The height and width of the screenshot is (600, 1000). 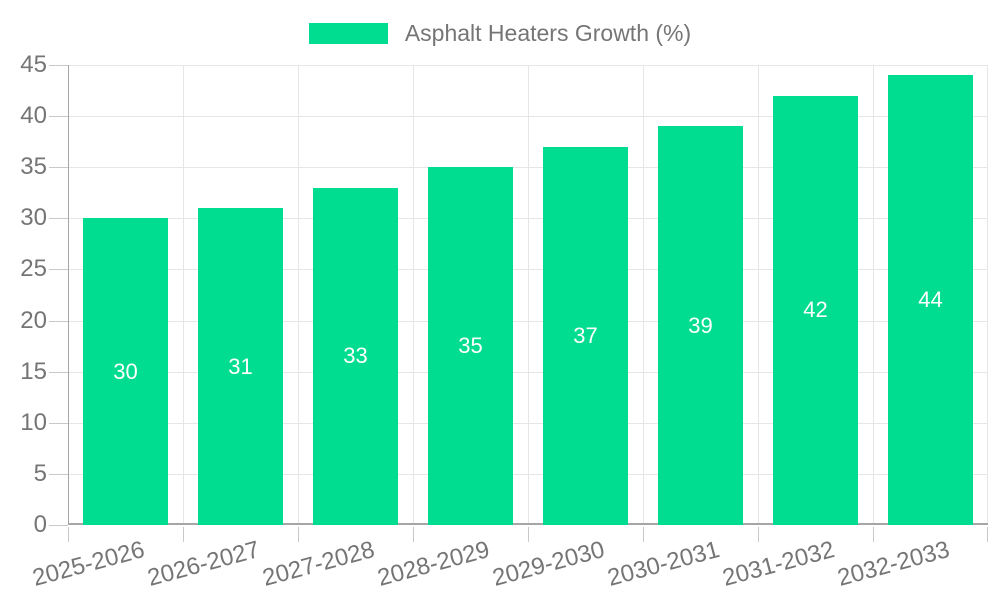 I want to click on bar-value-label: 30, so click(x=125, y=371).